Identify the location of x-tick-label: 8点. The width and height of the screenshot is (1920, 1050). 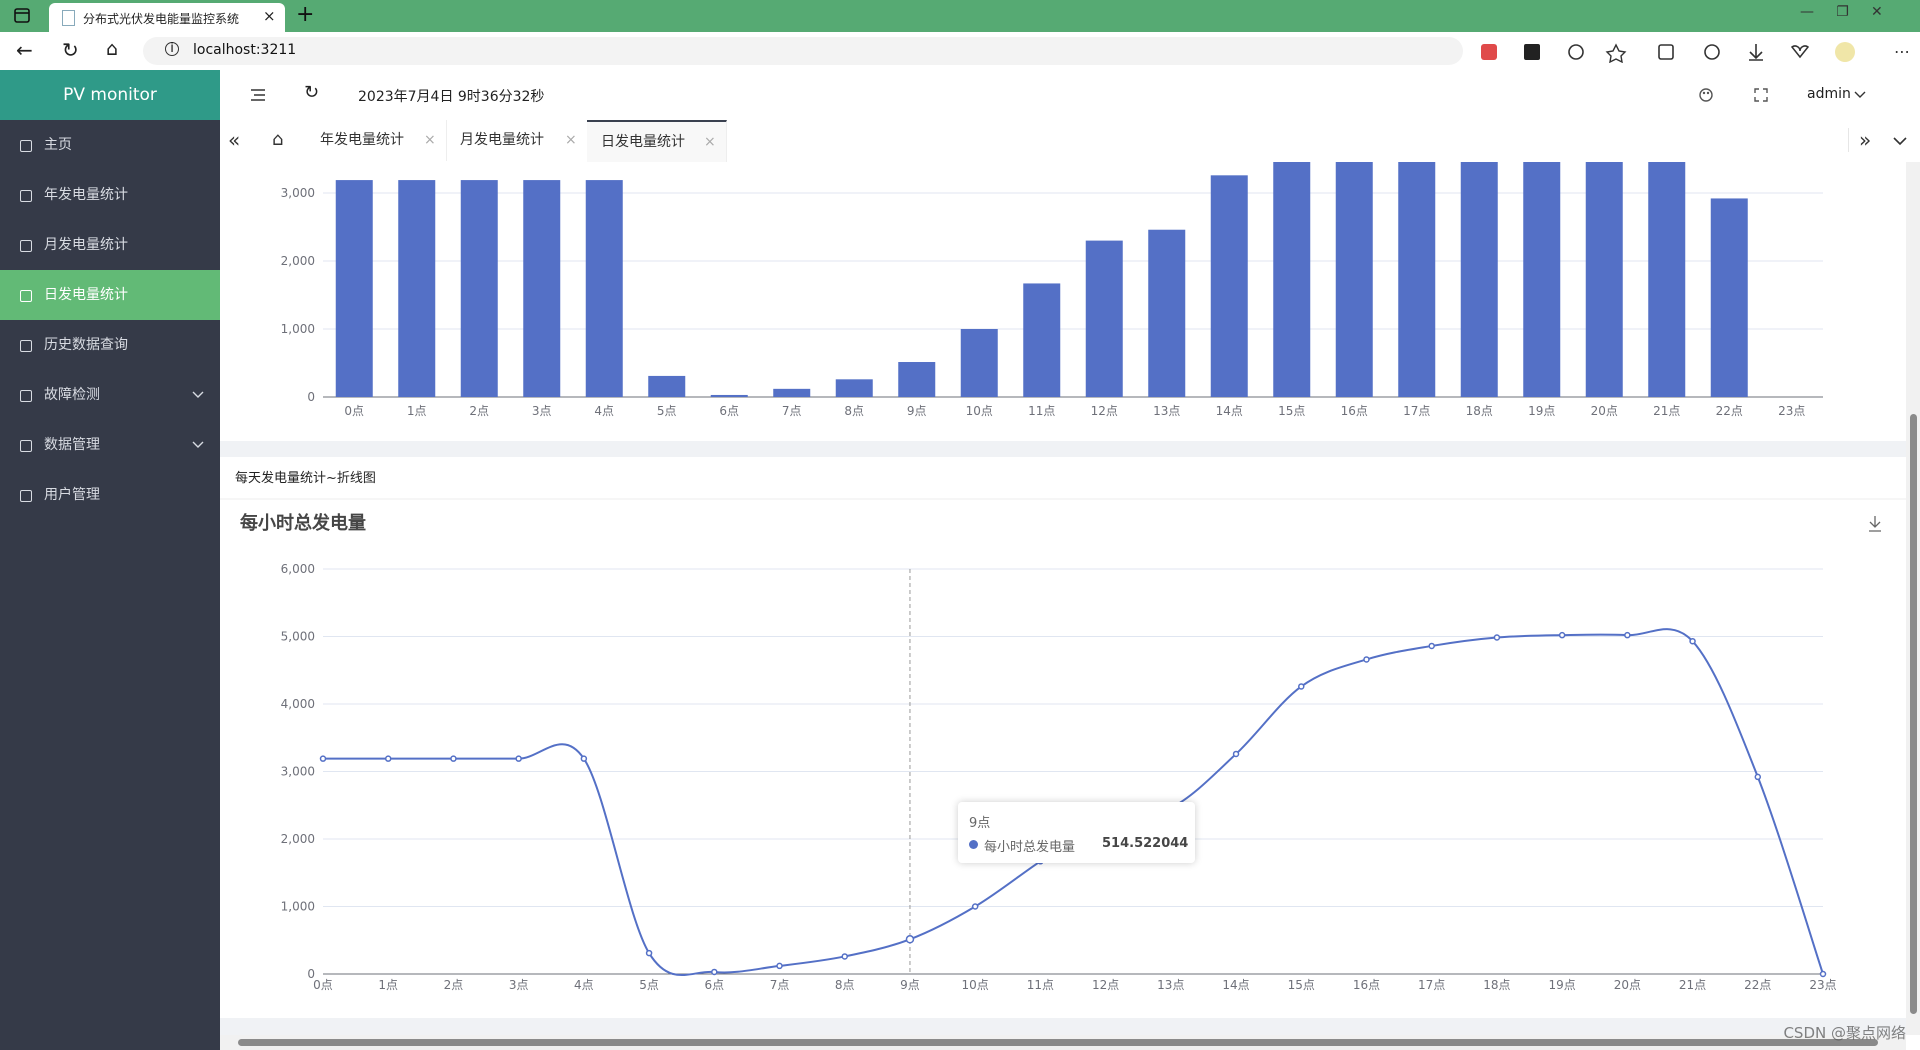
(854, 411).